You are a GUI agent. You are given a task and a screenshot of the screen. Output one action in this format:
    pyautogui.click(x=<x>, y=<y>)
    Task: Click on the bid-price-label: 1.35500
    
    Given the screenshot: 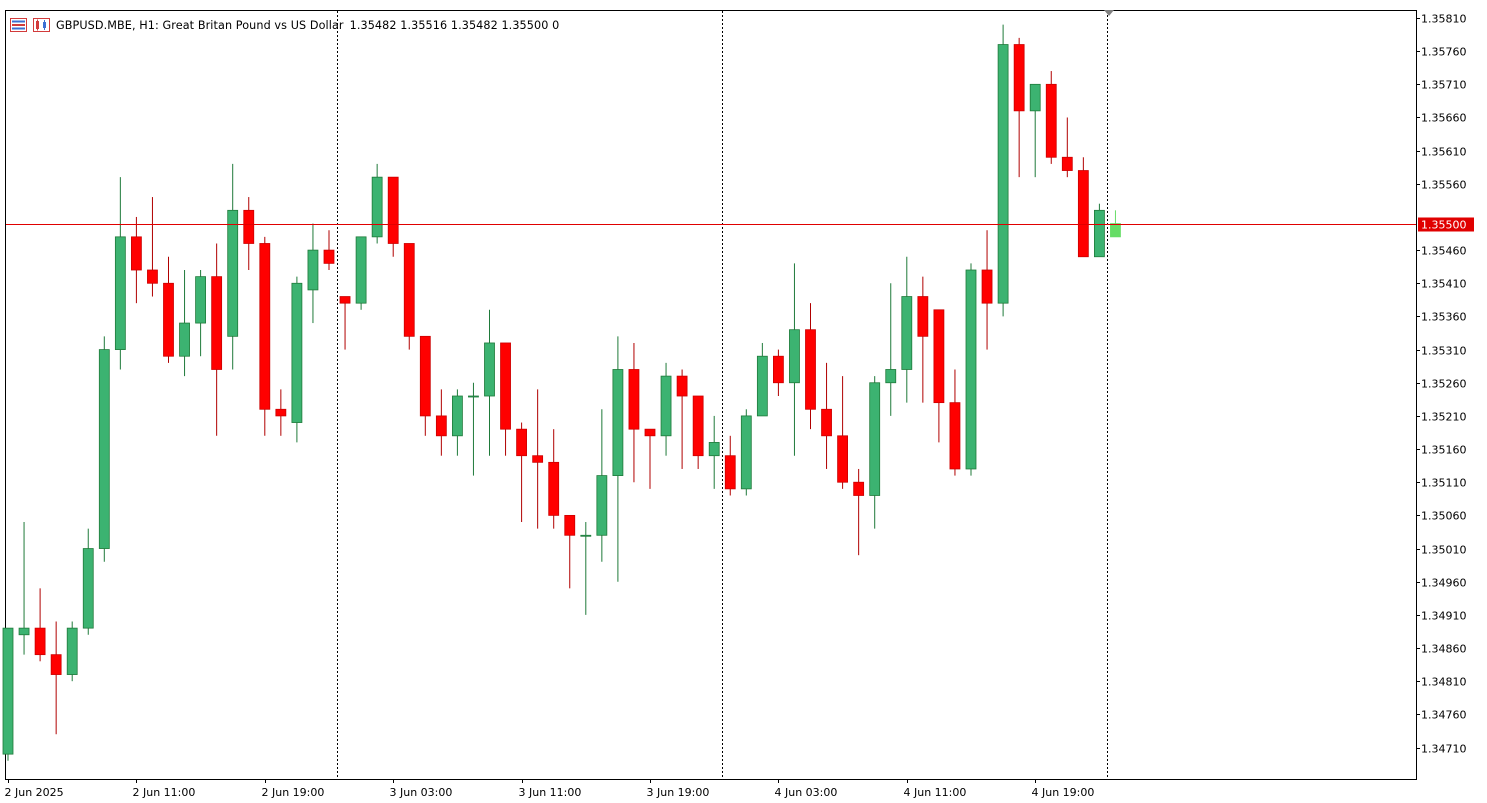 What is the action you would take?
    pyautogui.click(x=1444, y=225)
    